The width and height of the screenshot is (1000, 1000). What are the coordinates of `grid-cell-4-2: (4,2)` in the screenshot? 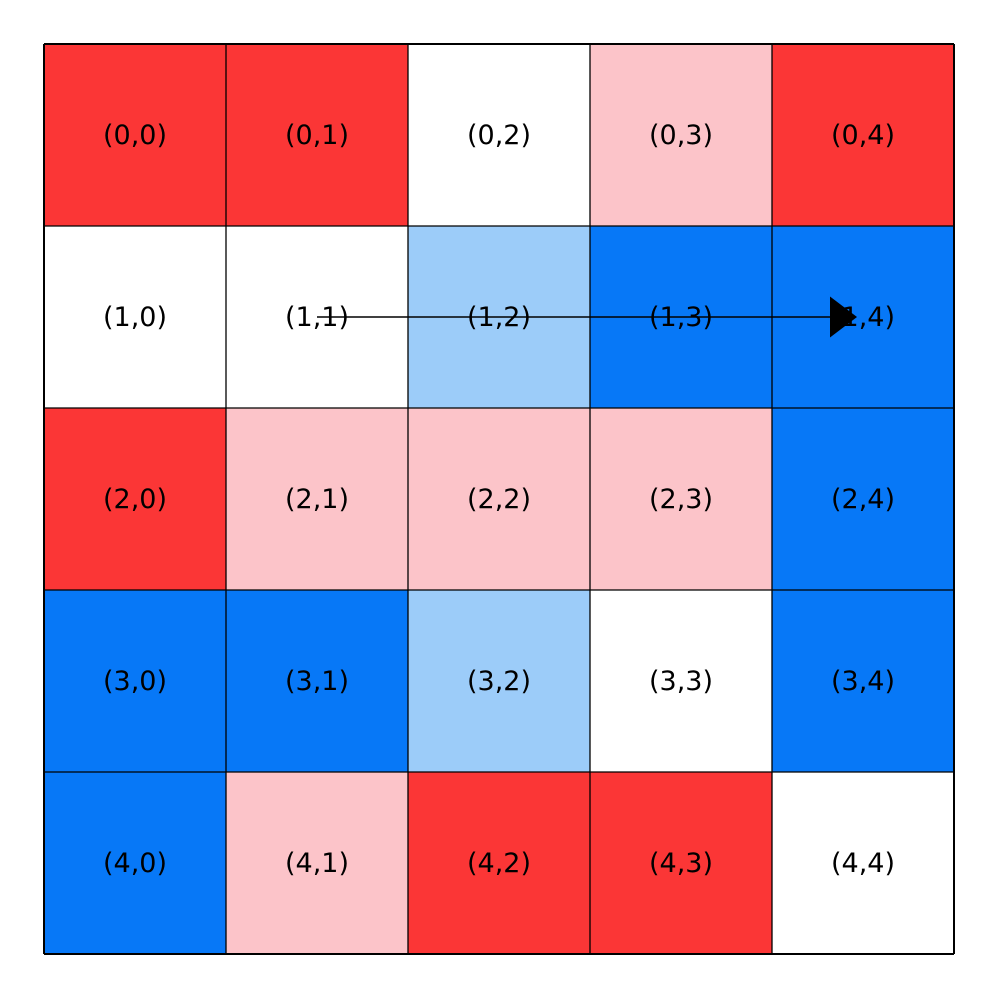 It's located at (499, 863).